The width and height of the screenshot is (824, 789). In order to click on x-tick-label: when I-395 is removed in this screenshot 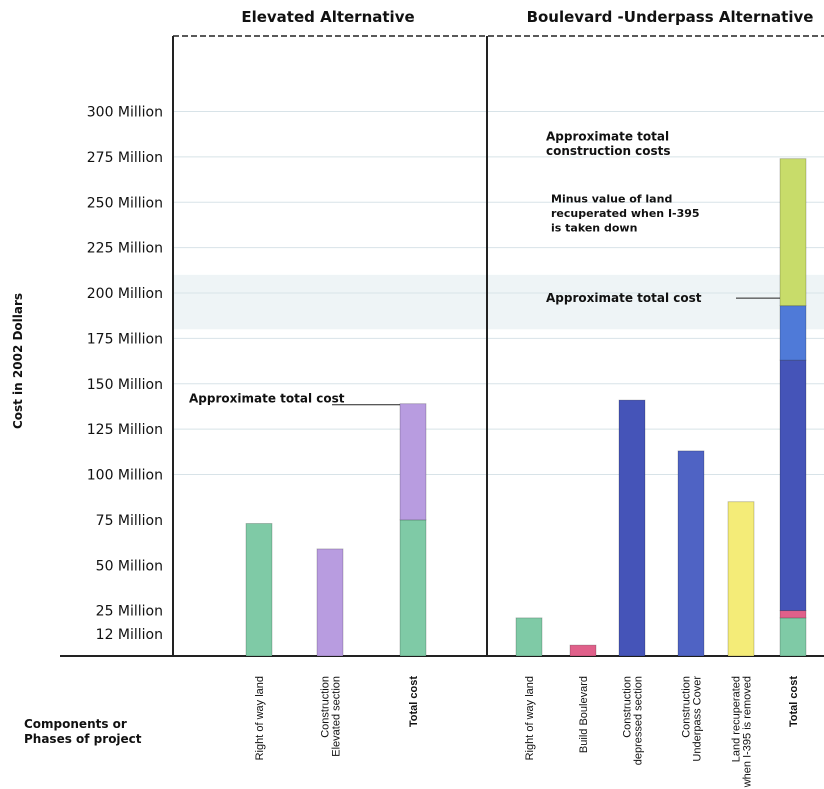, I will do `click(748, 732)`.